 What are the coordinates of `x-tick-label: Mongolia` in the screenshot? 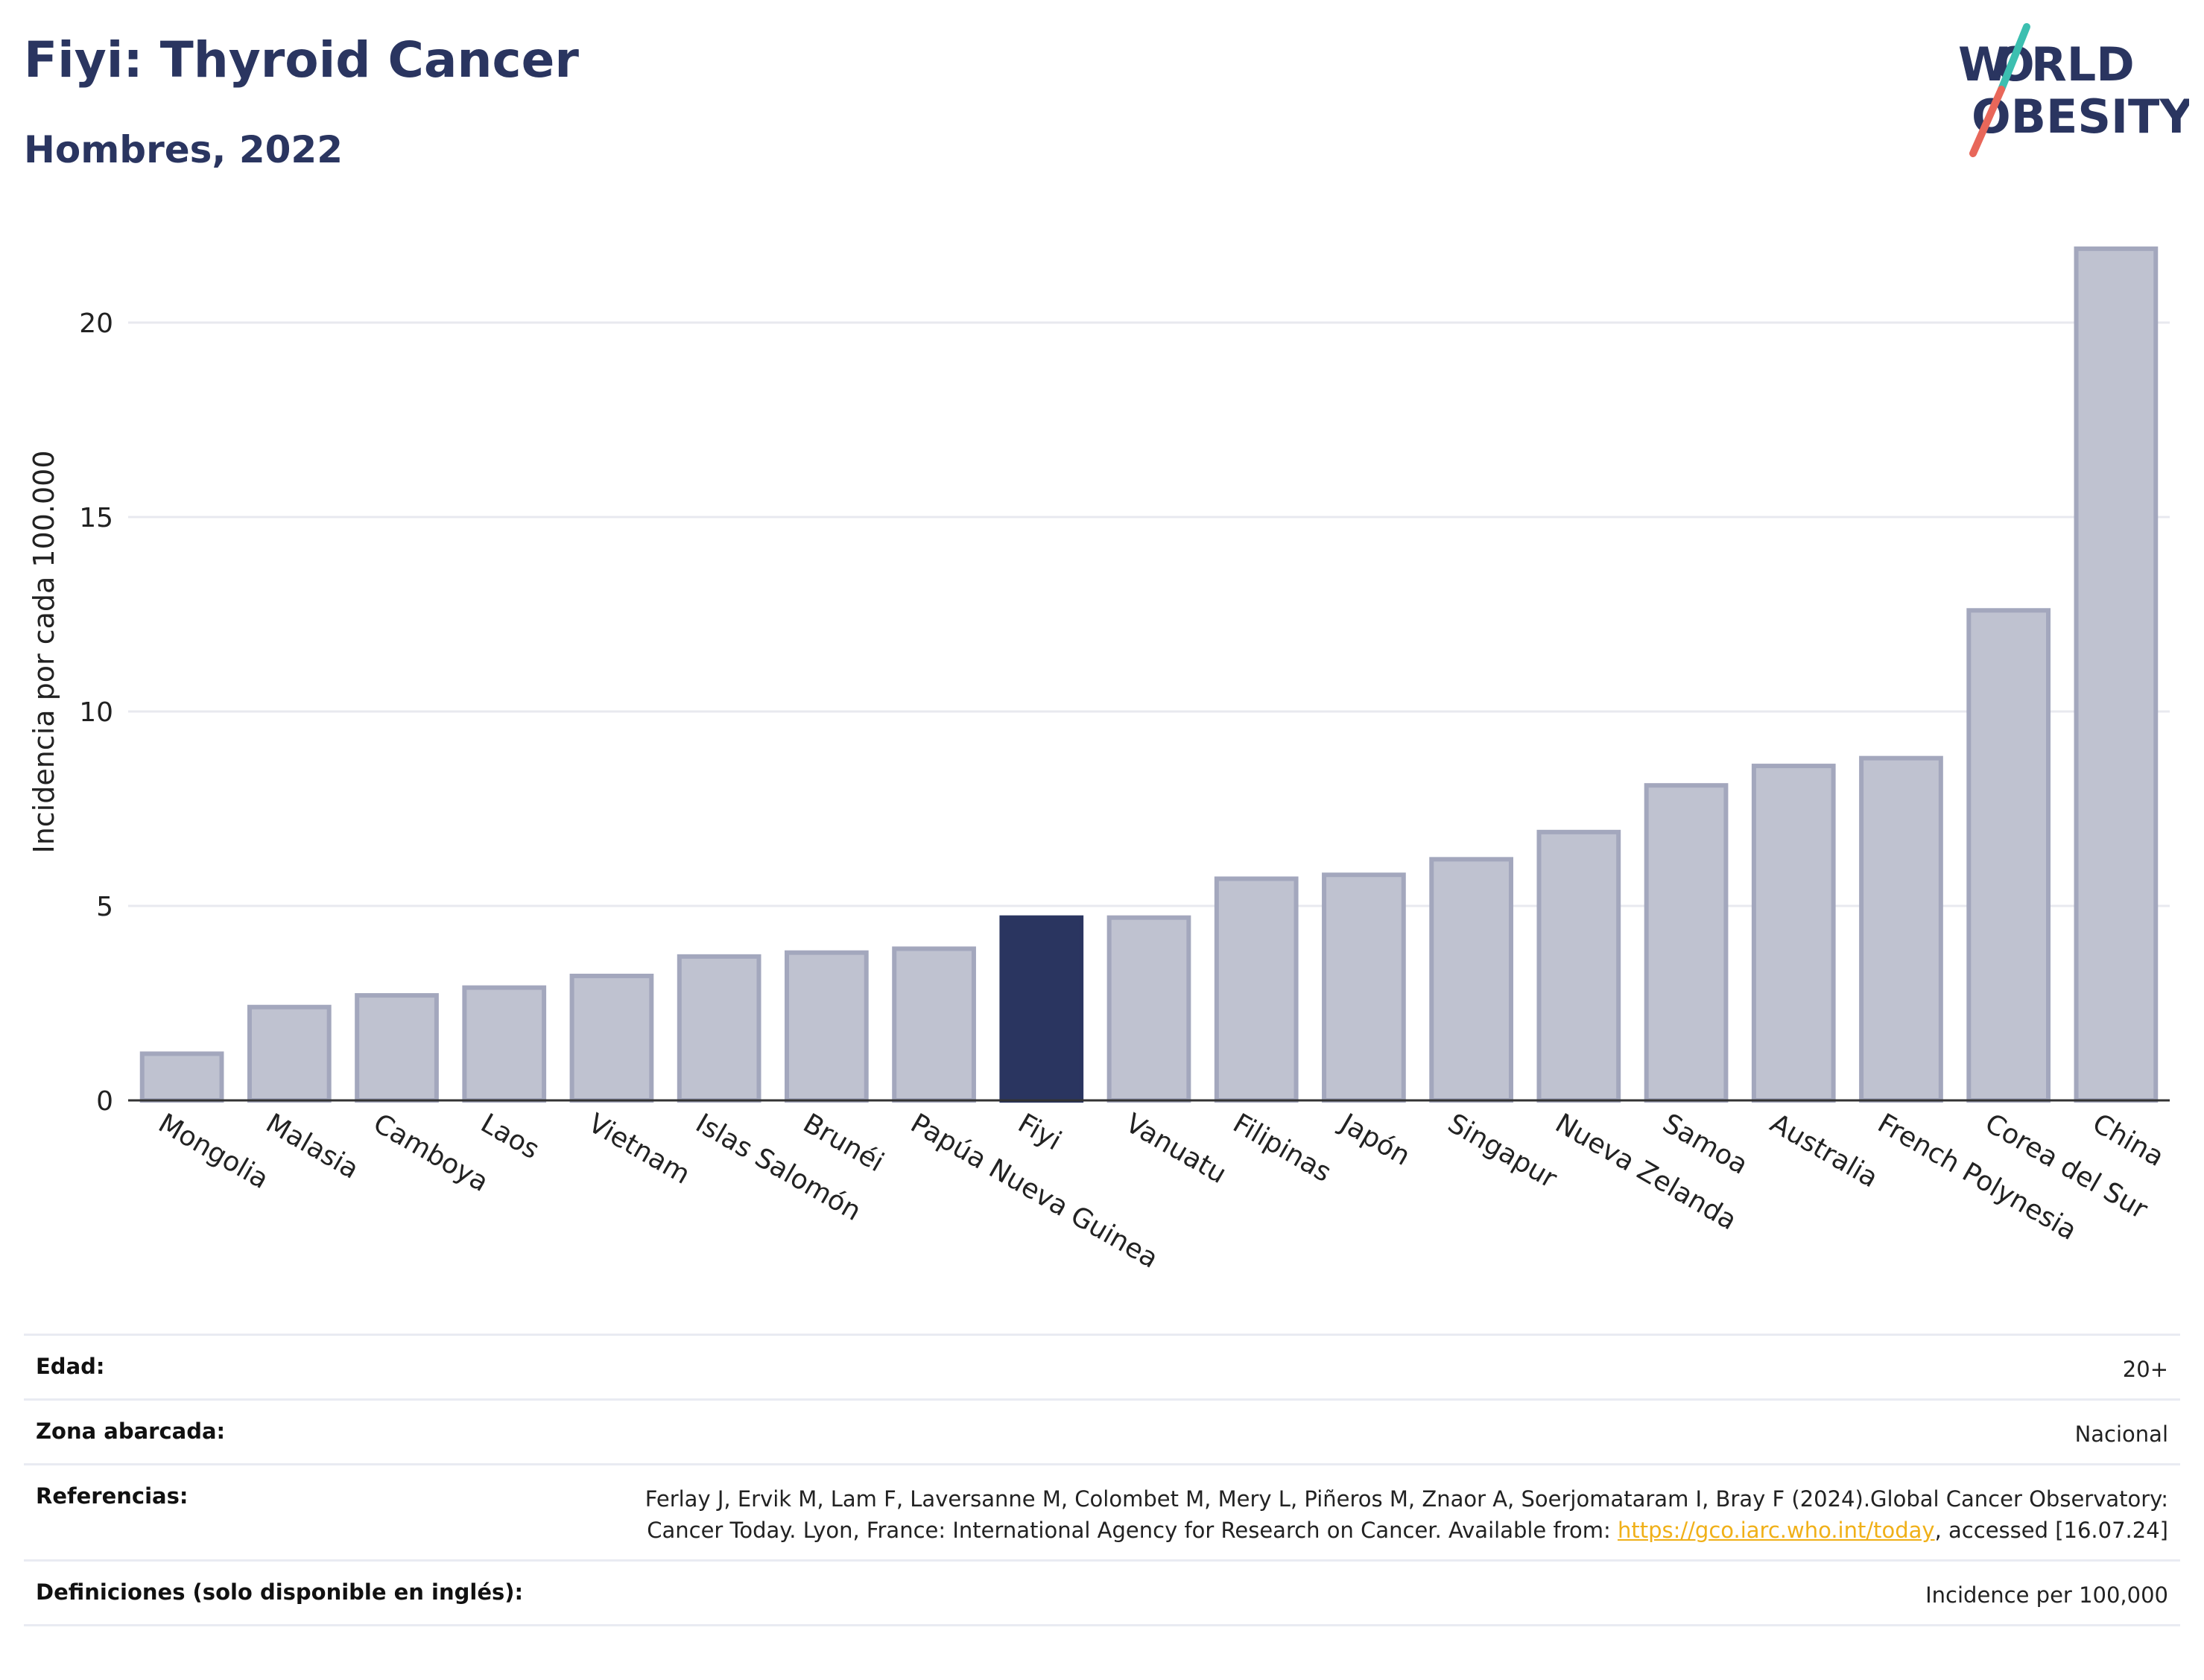 It's located at (213, 1151).